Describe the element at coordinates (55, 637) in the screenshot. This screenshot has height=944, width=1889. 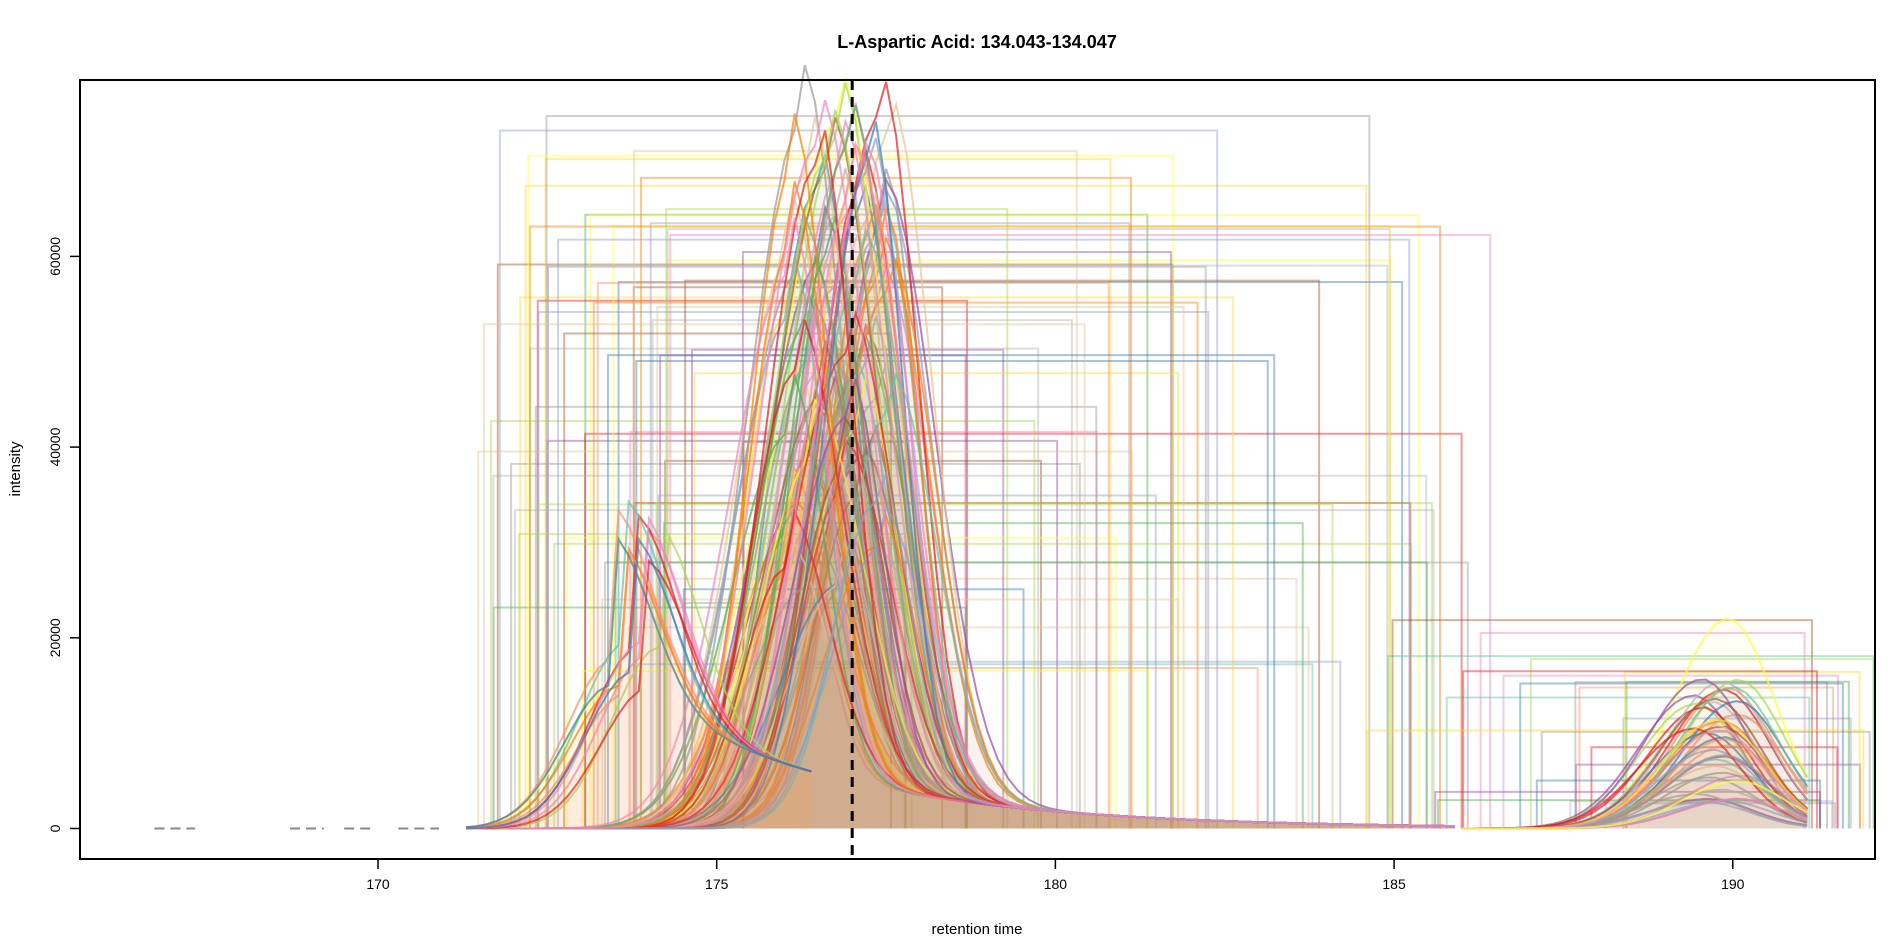
I see `y-tick-label: 20000` at that location.